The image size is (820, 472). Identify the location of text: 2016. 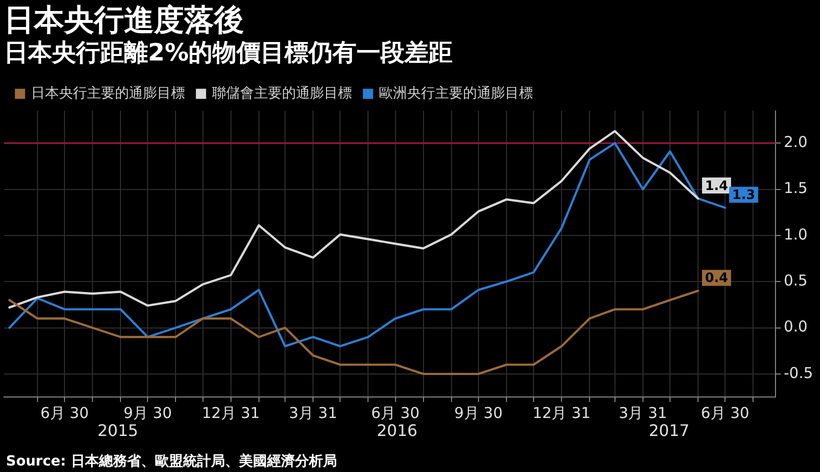
(397, 430).